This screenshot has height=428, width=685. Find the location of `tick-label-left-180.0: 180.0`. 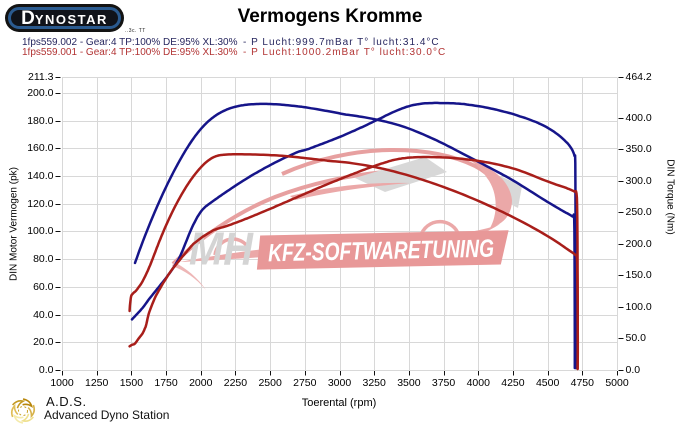

tick-label-left-180.0: 180.0 is located at coordinates (40, 120).